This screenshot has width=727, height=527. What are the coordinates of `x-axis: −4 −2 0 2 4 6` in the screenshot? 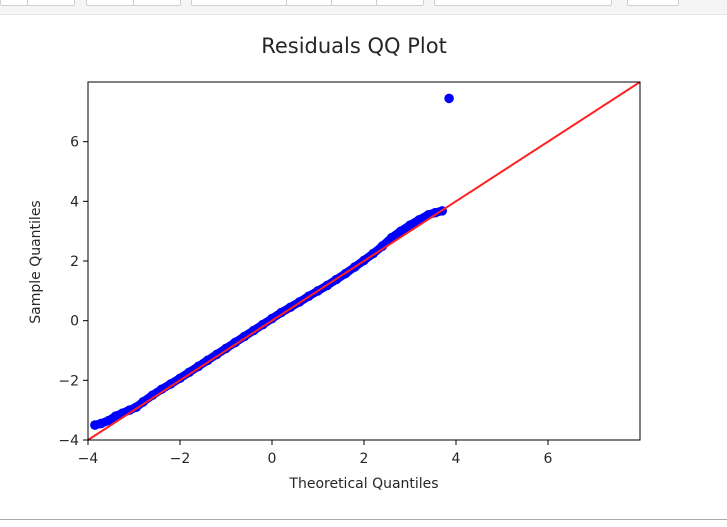 It's located at (315, 453).